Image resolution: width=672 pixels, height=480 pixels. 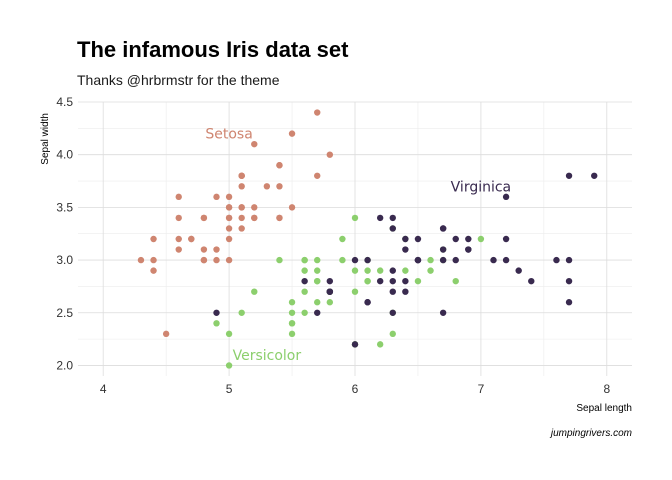 What do you see at coordinates (64, 207) in the screenshot?
I see `y-tick-label: 3.5` at bounding box center [64, 207].